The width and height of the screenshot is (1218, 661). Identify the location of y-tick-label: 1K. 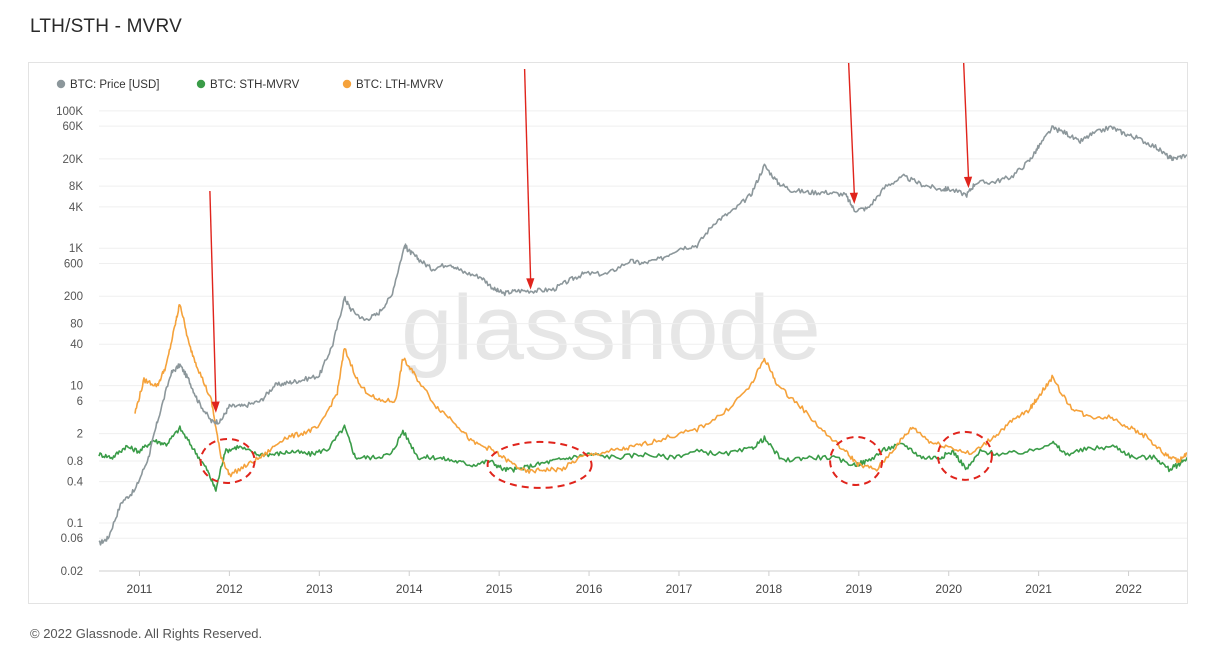
(76, 249).